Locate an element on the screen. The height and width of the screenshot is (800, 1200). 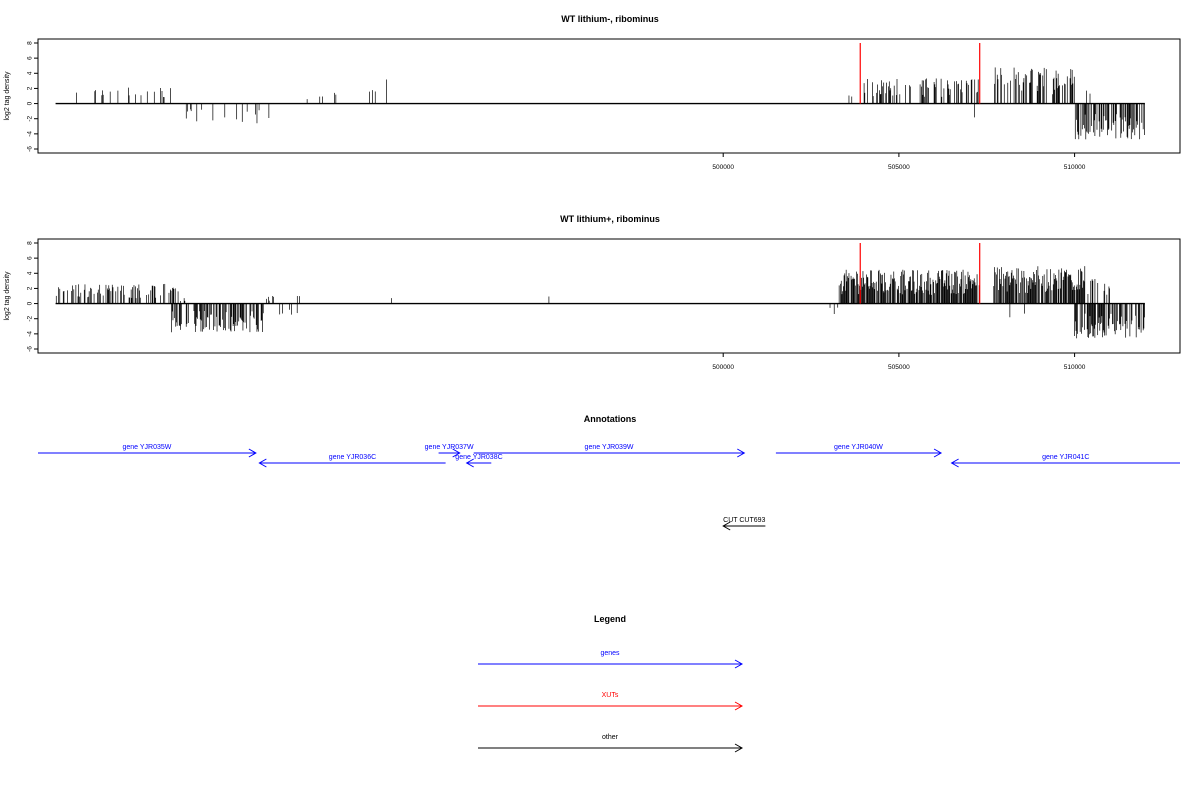
feature-label: gene YJR035W is located at coordinates (146, 447).